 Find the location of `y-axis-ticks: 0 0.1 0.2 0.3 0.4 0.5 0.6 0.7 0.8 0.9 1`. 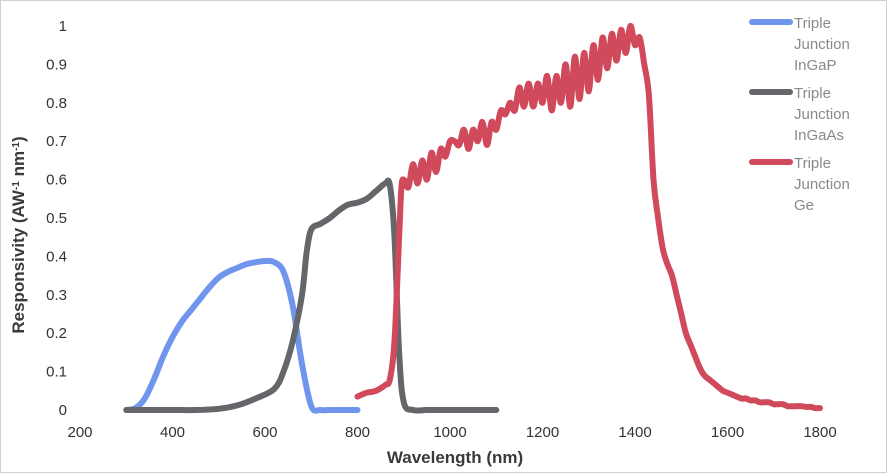

y-axis-ticks: 0 0.1 0.2 0.3 0.4 0.5 0.6 0.7 0.8 0.9 1 is located at coordinates (56, 218).